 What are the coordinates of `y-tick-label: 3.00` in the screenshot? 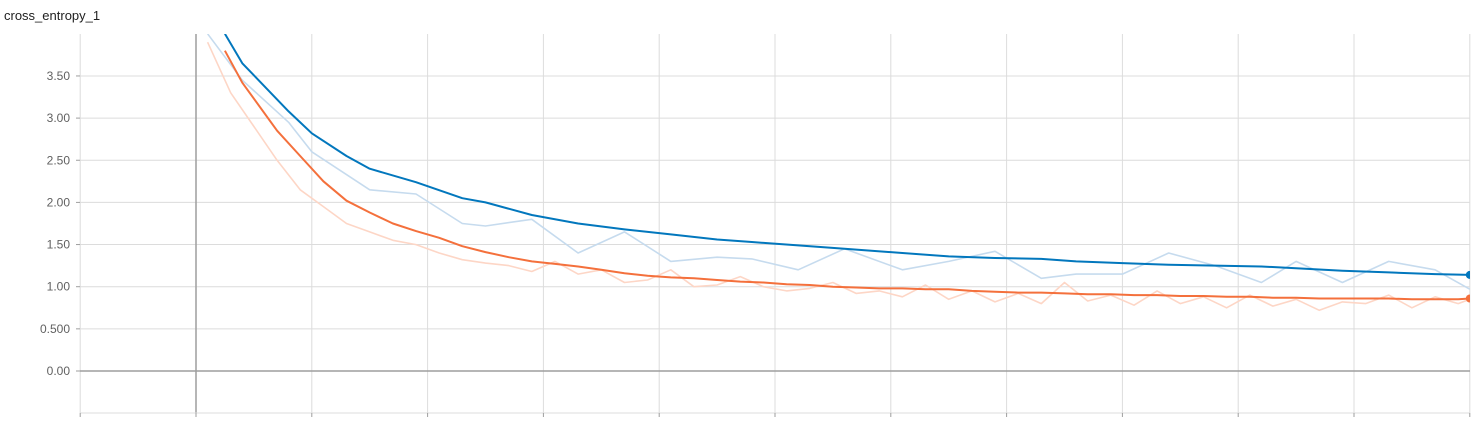 It's located at (59, 118).